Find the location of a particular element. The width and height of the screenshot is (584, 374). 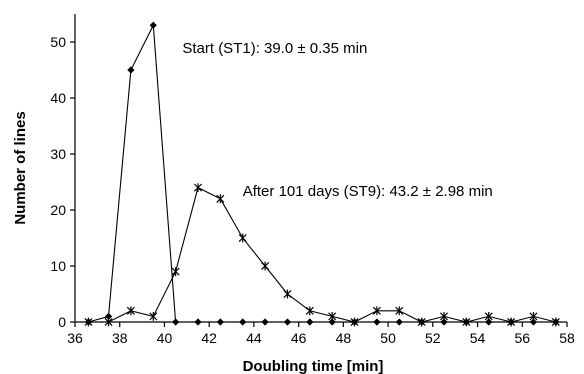

x-tick-label: 46 is located at coordinates (299, 338).